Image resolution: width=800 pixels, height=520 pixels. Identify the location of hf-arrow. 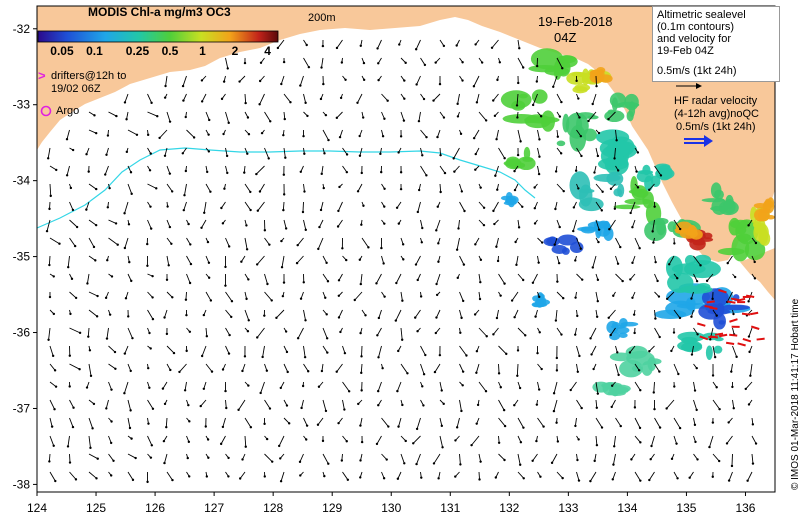
(733, 335).